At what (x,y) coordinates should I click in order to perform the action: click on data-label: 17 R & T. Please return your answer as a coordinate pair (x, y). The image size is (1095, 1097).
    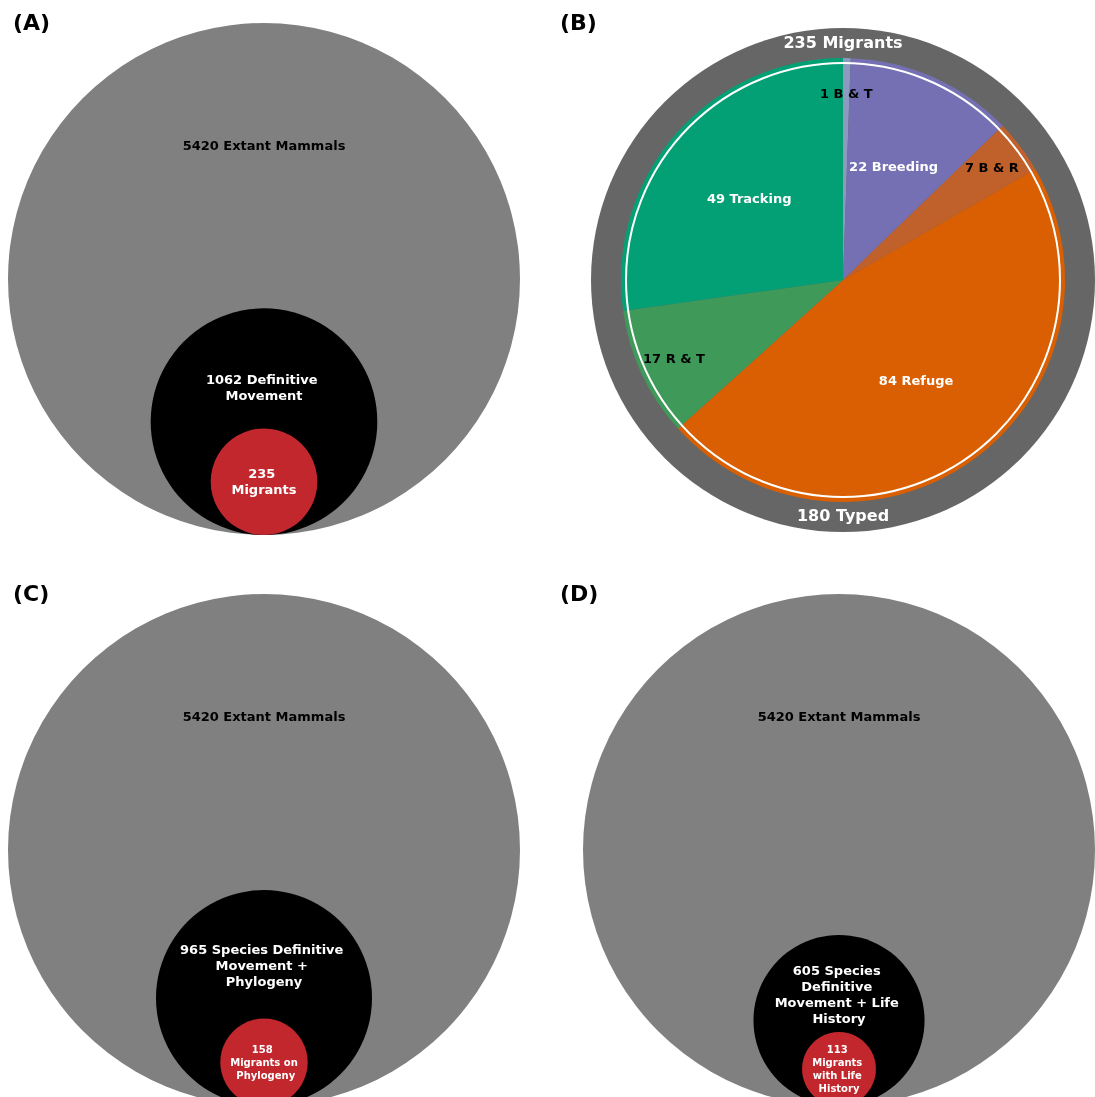
    Looking at the image, I should click on (674, 359).